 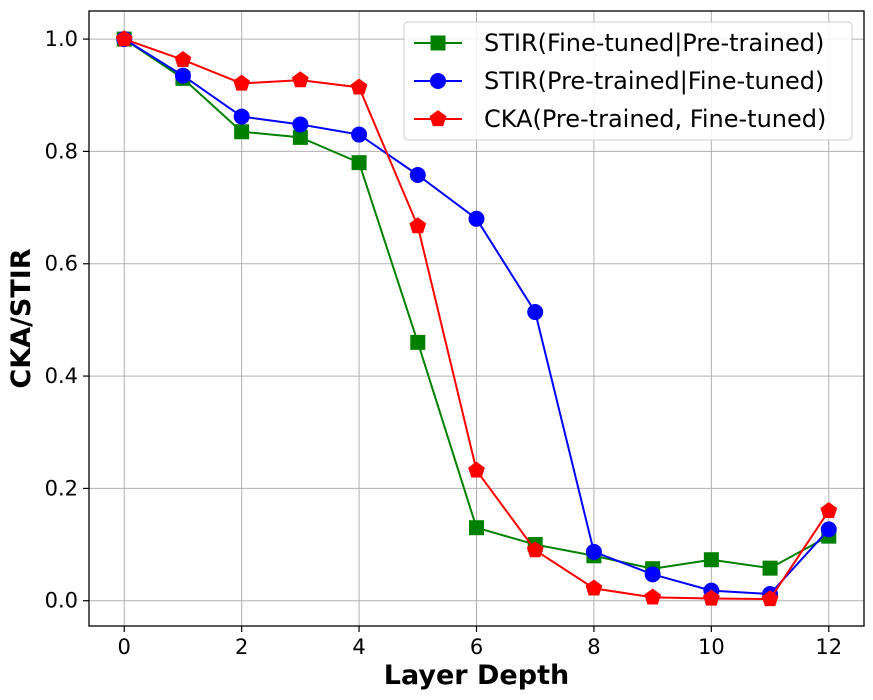 I want to click on x-tick-label: 10, so click(x=711, y=647).